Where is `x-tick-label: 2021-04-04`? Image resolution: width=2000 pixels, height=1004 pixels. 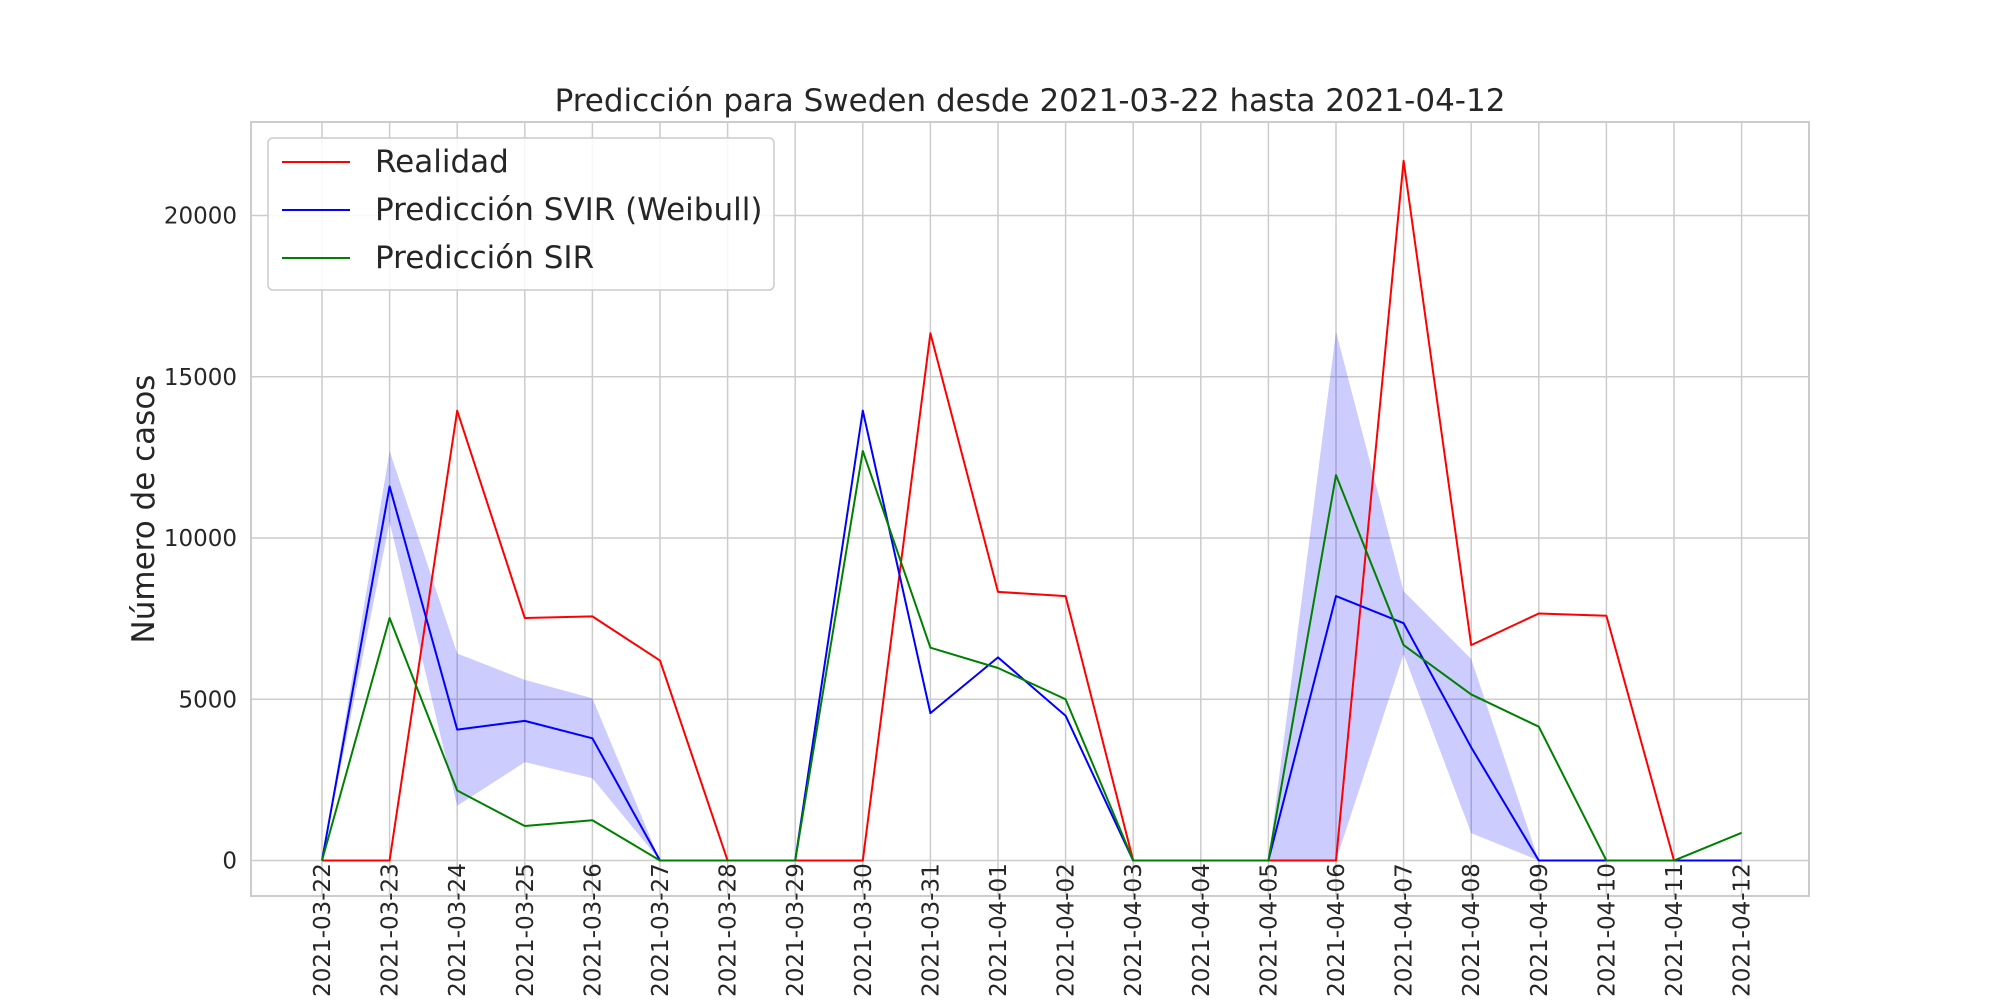 x-tick-label: 2021-04-04 is located at coordinates (1202, 930).